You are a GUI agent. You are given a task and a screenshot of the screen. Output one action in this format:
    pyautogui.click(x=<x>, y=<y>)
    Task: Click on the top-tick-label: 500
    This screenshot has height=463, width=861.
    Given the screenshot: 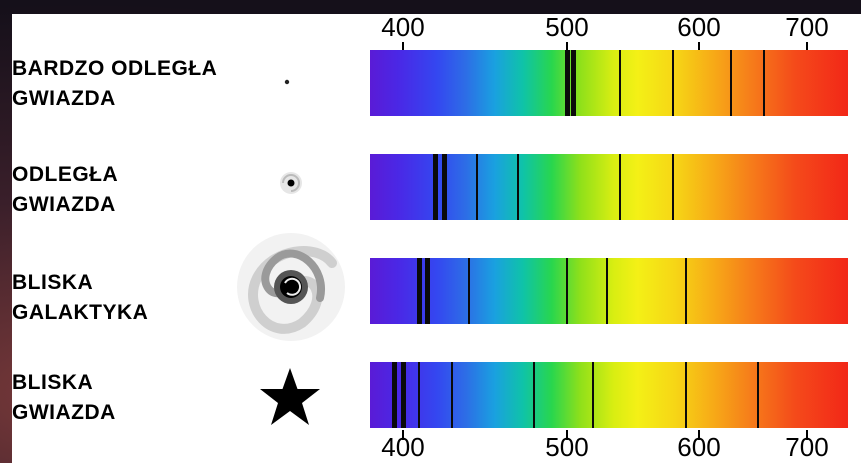 What is the action you would take?
    pyautogui.click(x=567, y=27)
    